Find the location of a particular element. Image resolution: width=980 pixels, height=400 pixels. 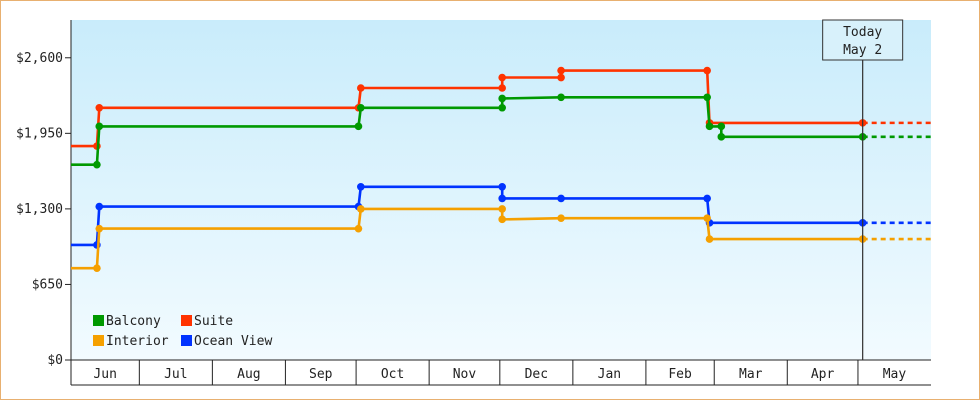

x-axis: Jun Jul Aug Sep Oct Nov Dec Jan Feb Mar Apr May is located at coordinates (500, 372).